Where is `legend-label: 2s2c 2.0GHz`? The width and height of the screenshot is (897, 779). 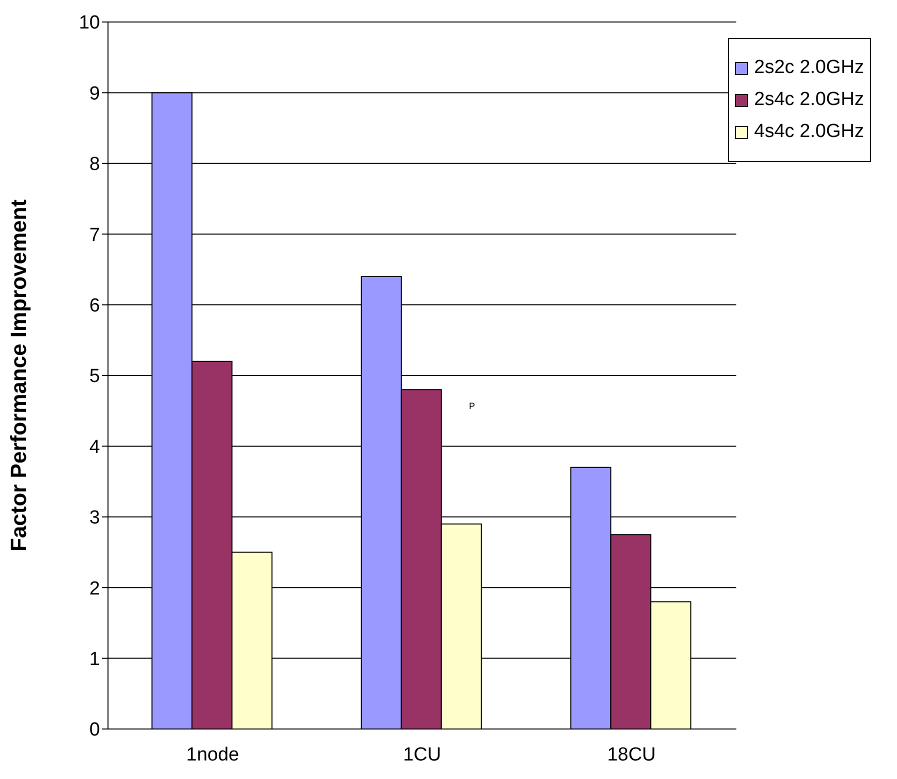 legend-label: 2s2c 2.0GHz is located at coordinates (809, 68).